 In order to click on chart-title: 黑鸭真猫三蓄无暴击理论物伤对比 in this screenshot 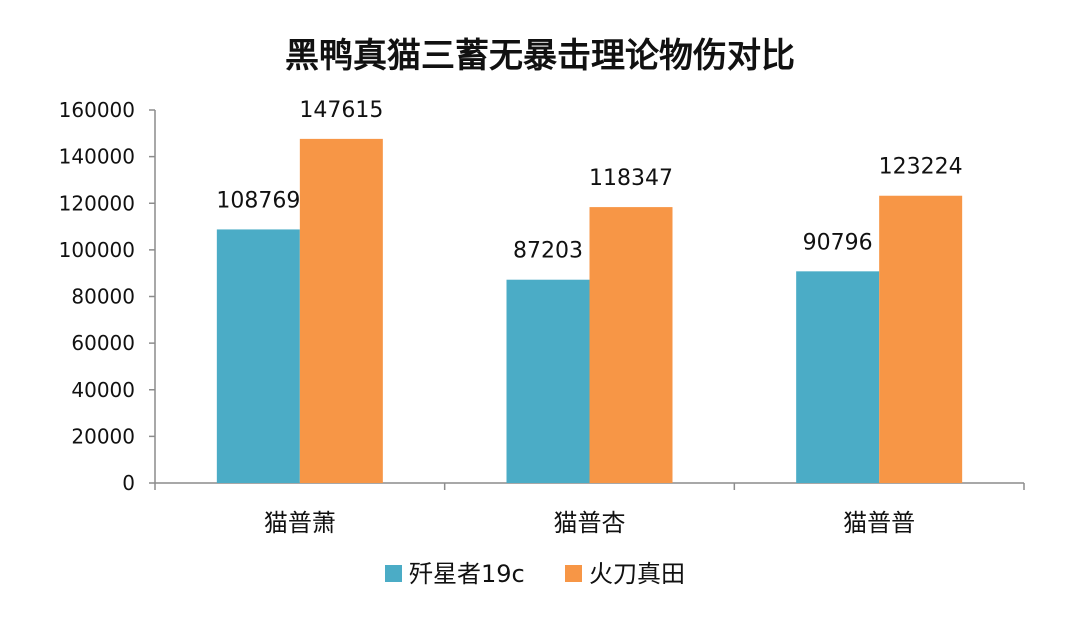, I will do `click(540, 56)`.